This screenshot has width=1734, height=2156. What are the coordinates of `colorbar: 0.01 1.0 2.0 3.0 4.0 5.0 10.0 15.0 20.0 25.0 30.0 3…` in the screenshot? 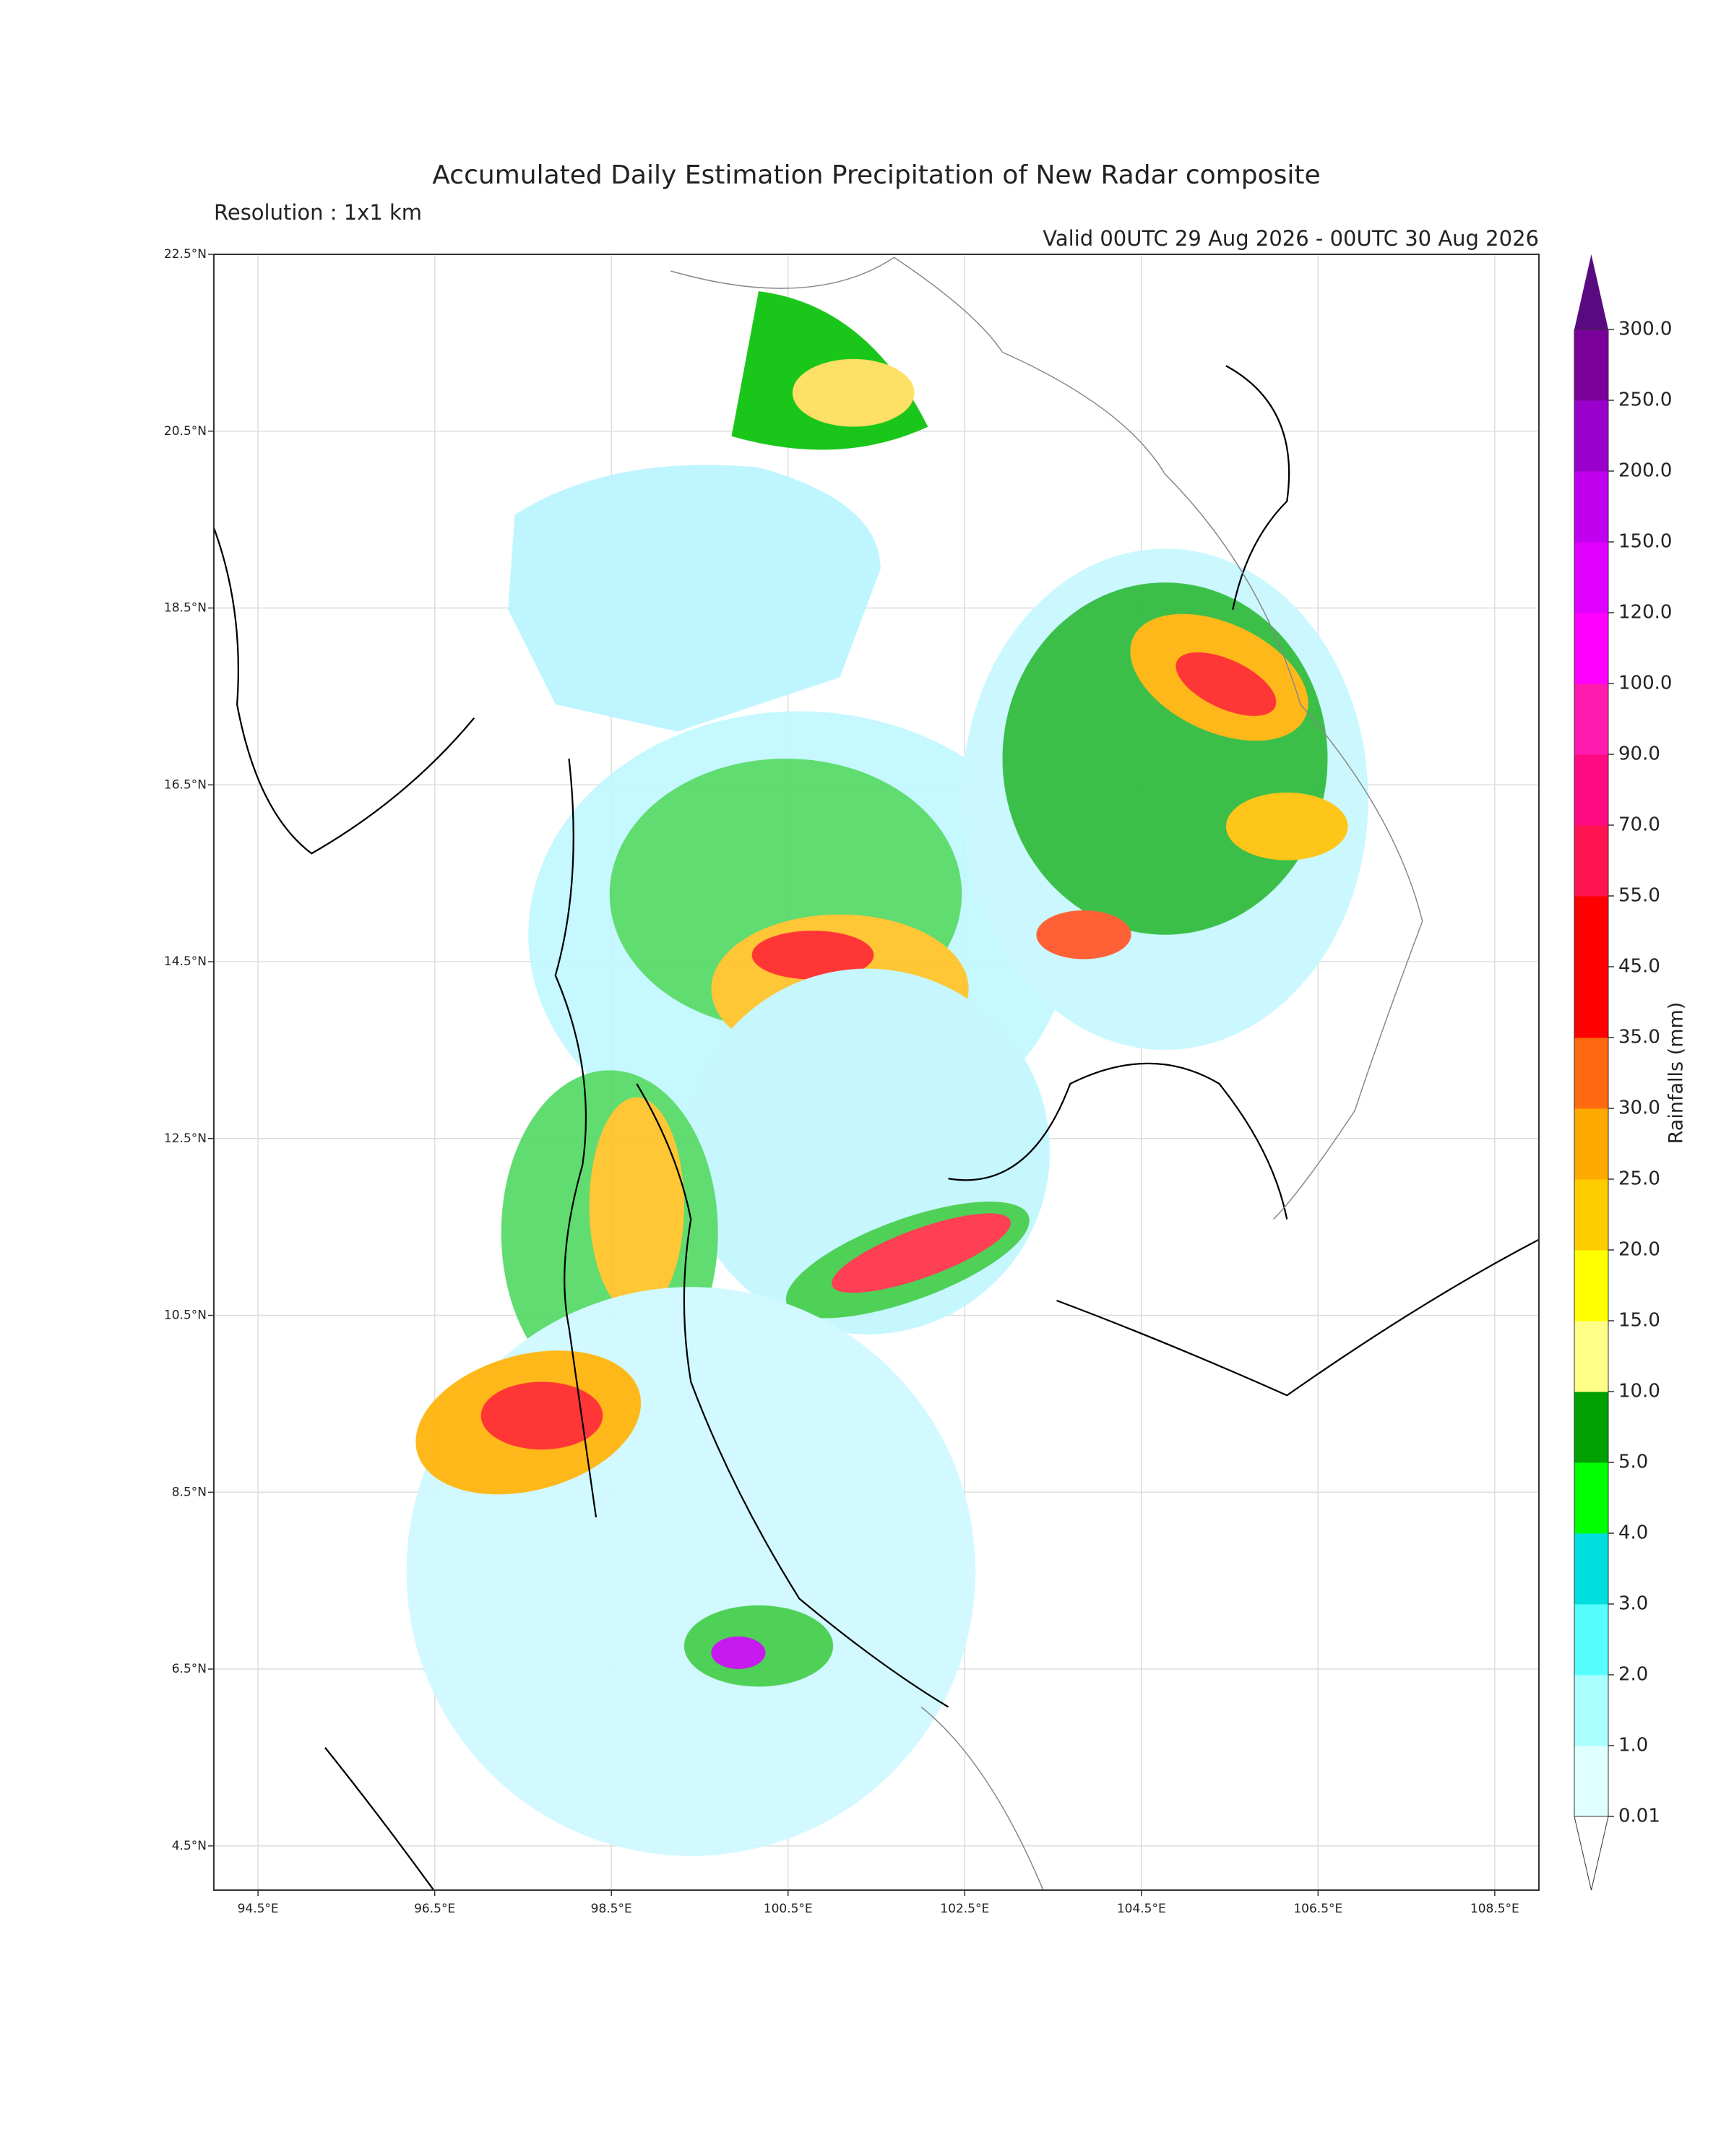 It's located at (1631, 1072).